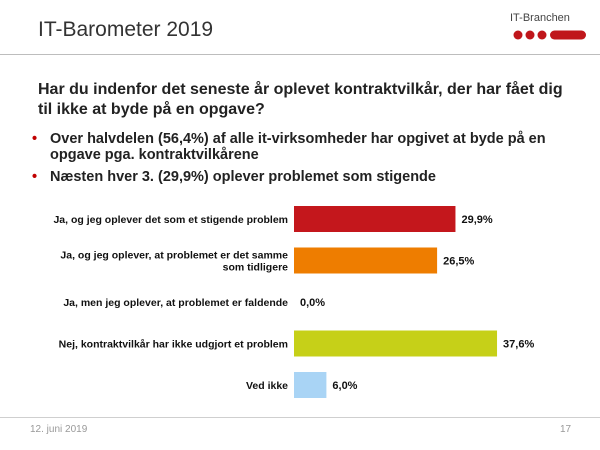 The width and height of the screenshot is (600, 450). What do you see at coordinates (59, 429) in the screenshot?
I see `footer-date: 12. juni 2019` at bounding box center [59, 429].